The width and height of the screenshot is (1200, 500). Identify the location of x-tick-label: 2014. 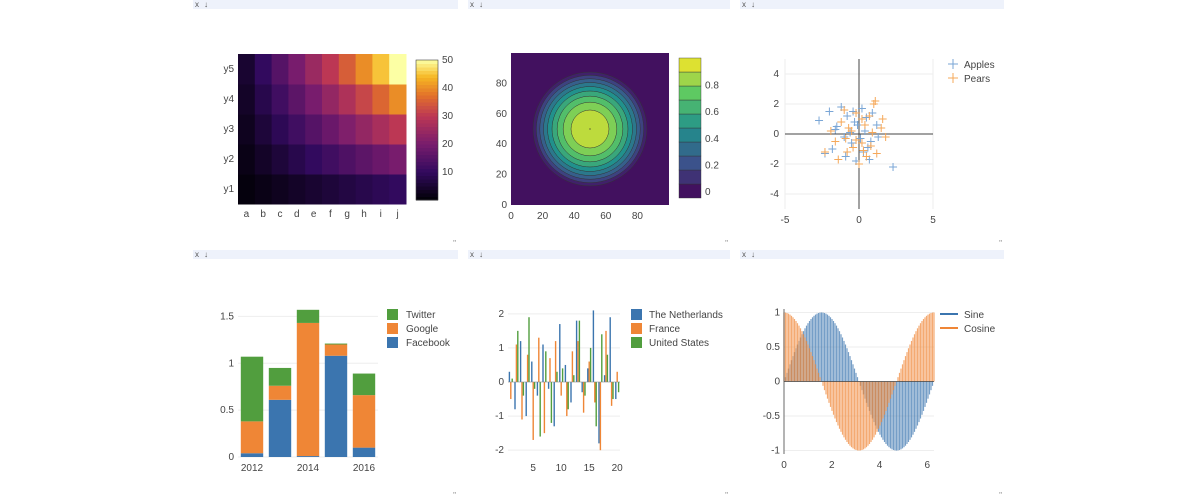
(308, 468).